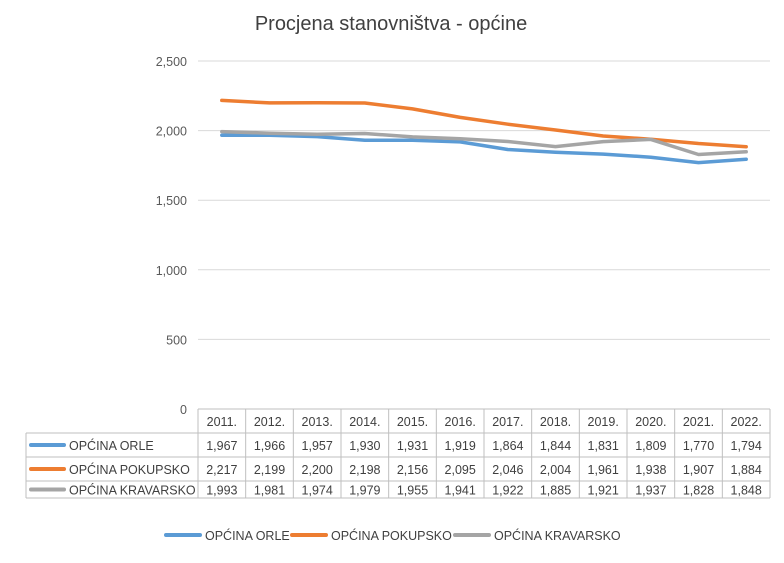  I want to click on x-tick-label: 2014., so click(364, 422).